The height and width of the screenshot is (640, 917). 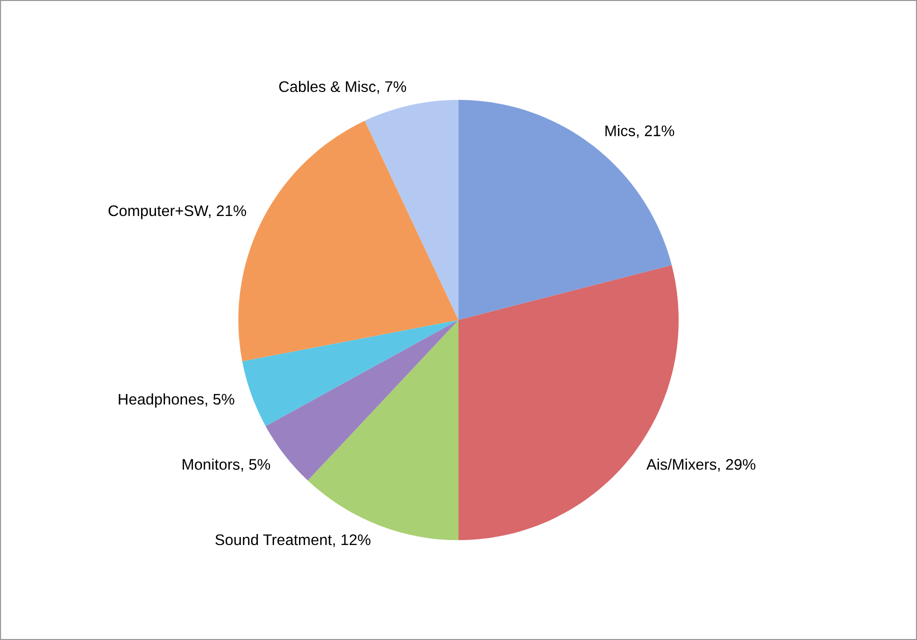 What do you see at coordinates (701, 465) in the screenshot?
I see `slice-label: Ais/Mixers, 29%` at bounding box center [701, 465].